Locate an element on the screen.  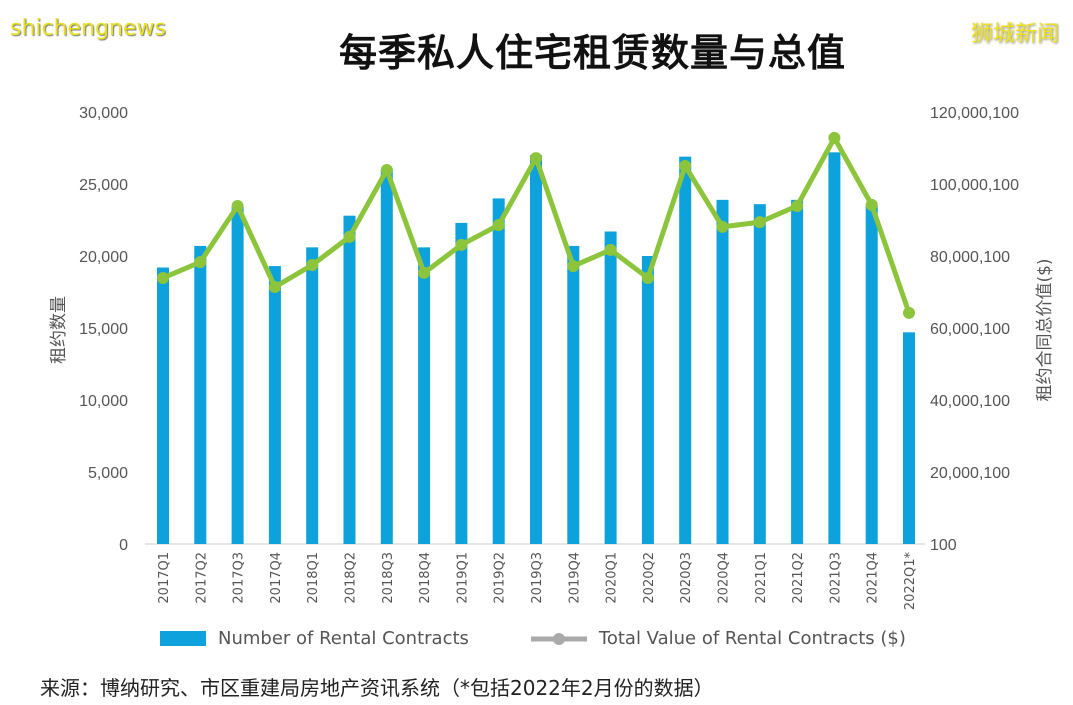
y-tick-label: 5,000 is located at coordinates (108, 473).